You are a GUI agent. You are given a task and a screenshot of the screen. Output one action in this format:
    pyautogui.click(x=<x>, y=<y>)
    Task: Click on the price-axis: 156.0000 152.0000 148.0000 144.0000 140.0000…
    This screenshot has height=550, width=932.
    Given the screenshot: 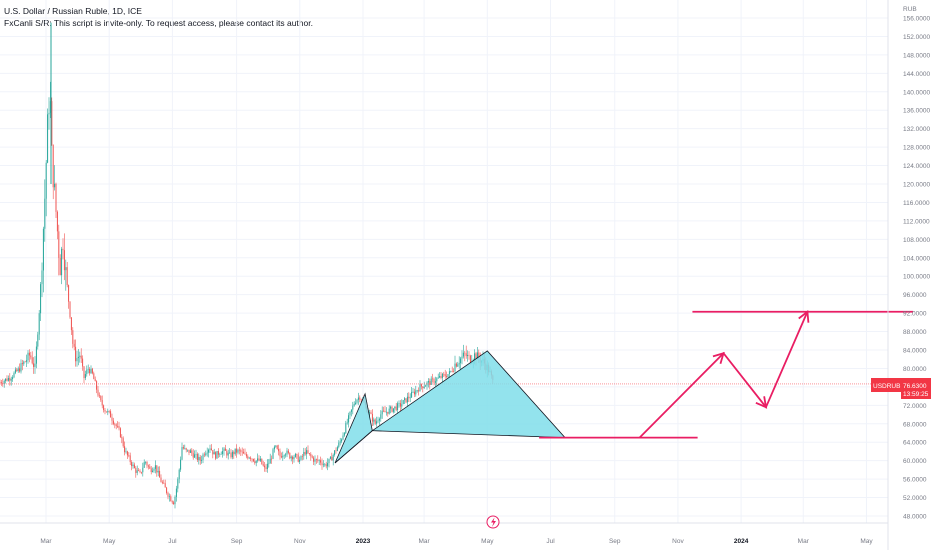 What is the action you would take?
    pyautogui.click(x=916, y=268)
    